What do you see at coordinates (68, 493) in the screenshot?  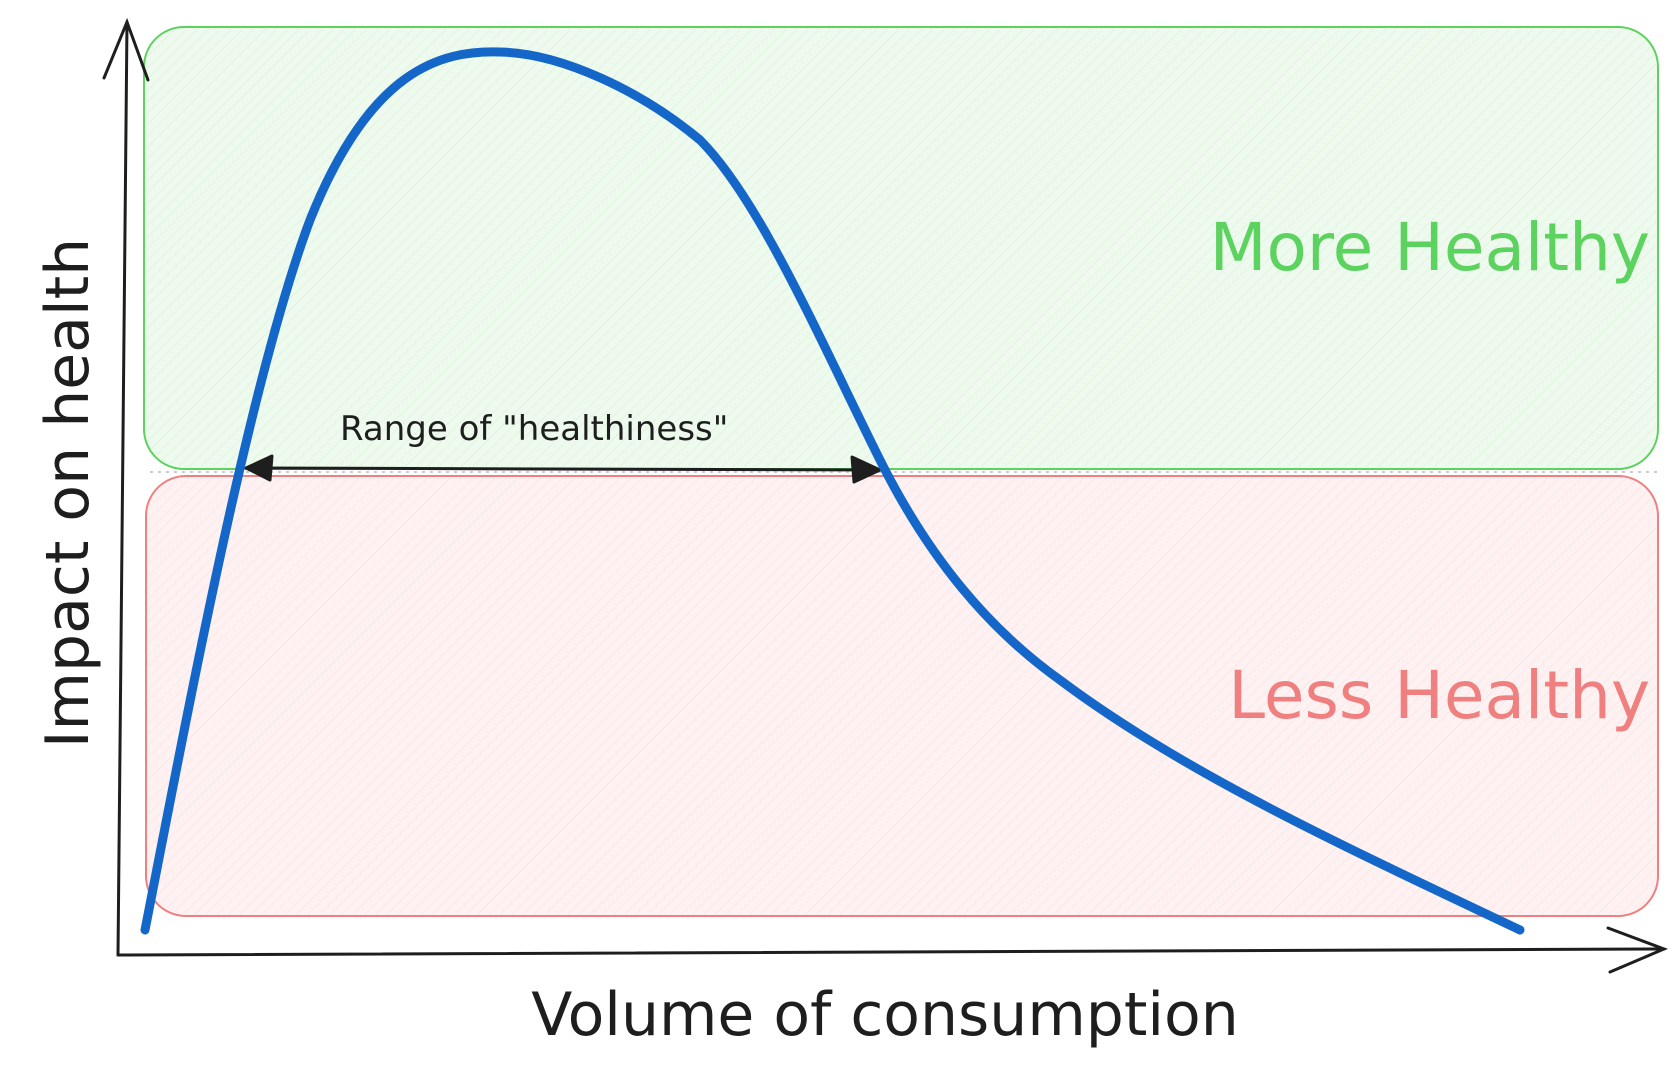 I see `y-axis-label: Impact on health` at bounding box center [68, 493].